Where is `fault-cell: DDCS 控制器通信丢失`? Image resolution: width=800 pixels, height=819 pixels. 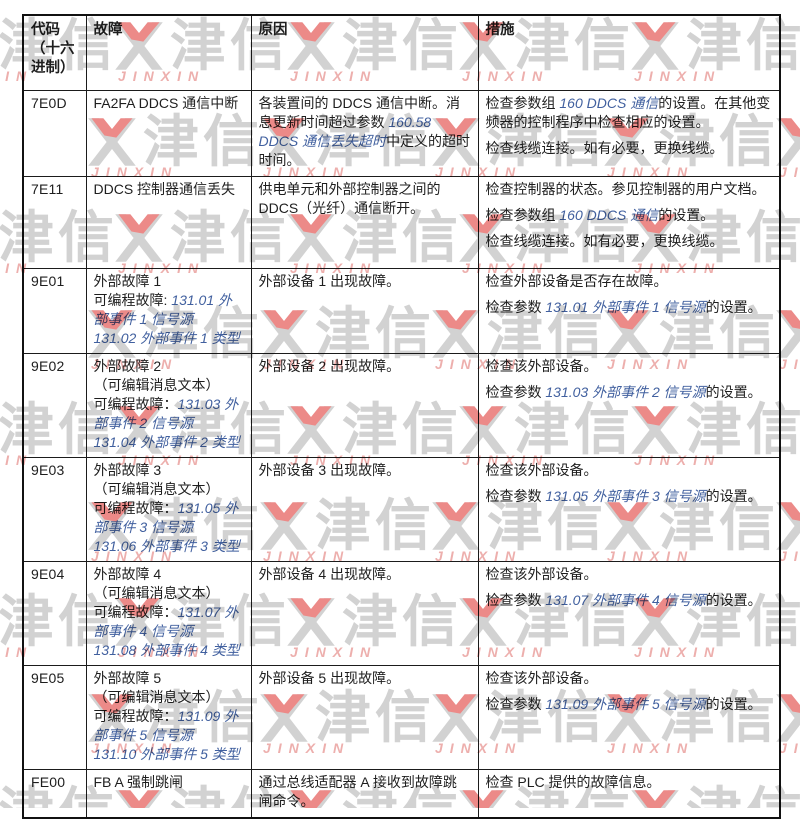 fault-cell: DDCS 控制器通信丢失 is located at coordinates (168, 222).